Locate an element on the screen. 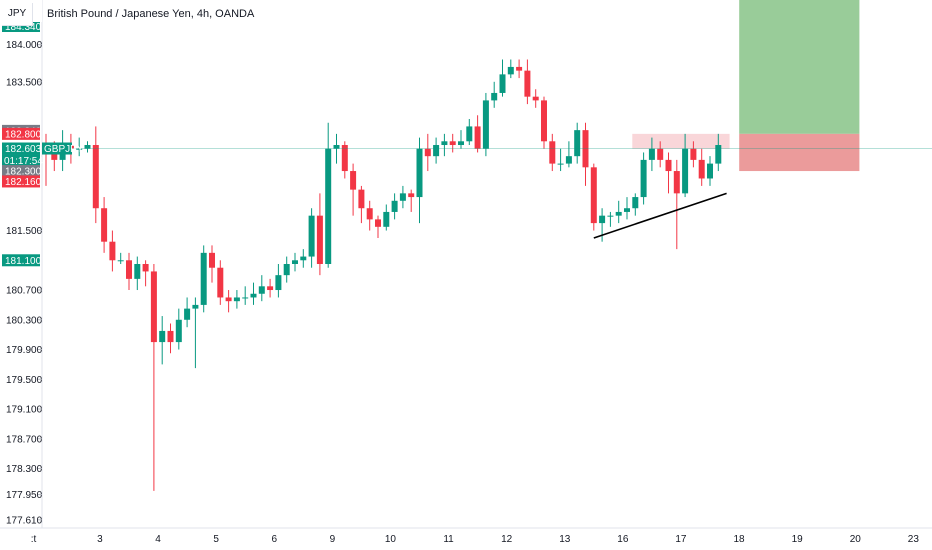 Image resolution: width=932 pixels, height=550 pixels. top-level-label: 184.340 is located at coordinates (23, 27).